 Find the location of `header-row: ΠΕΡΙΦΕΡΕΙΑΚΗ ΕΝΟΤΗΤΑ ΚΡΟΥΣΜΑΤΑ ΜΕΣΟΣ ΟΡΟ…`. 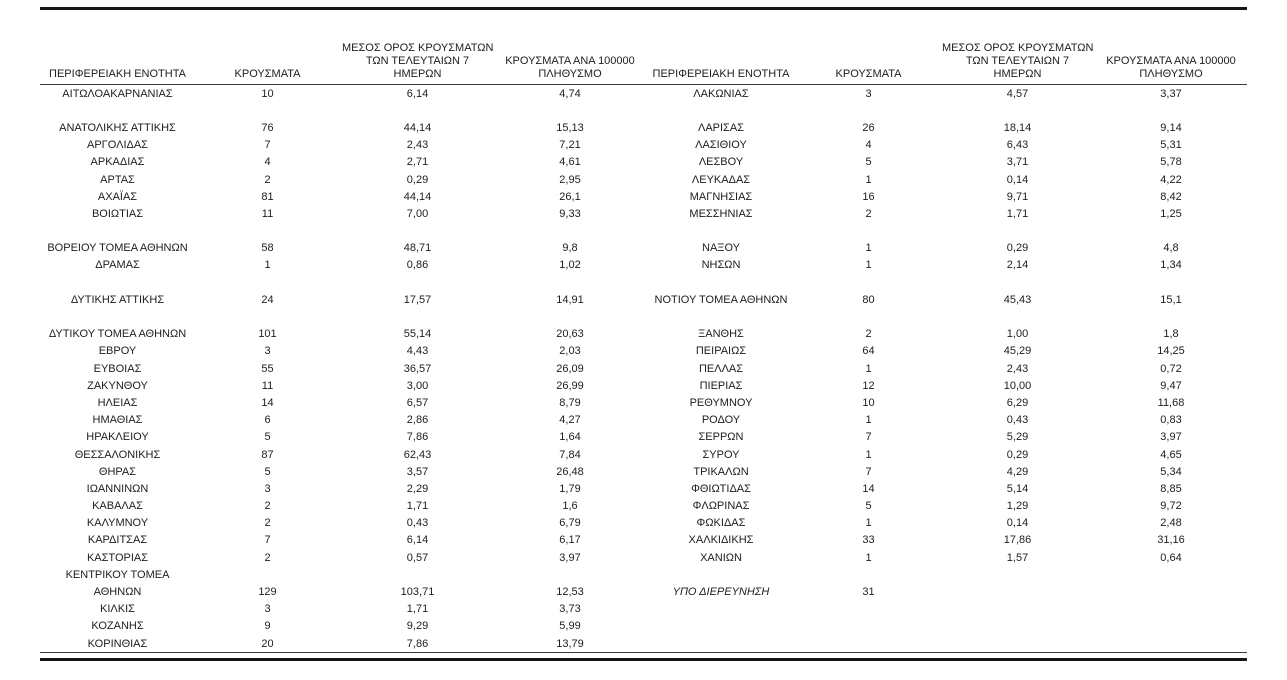

header-row: ΠΕΡΙΦΕΡΕΙΑΚΗ ΕΝΟΤΗΤΑ ΚΡΟΥΣΜΑΤΑ ΜΕΣΟΣ ΟΡΟ… is located at coordinates (643, 56).